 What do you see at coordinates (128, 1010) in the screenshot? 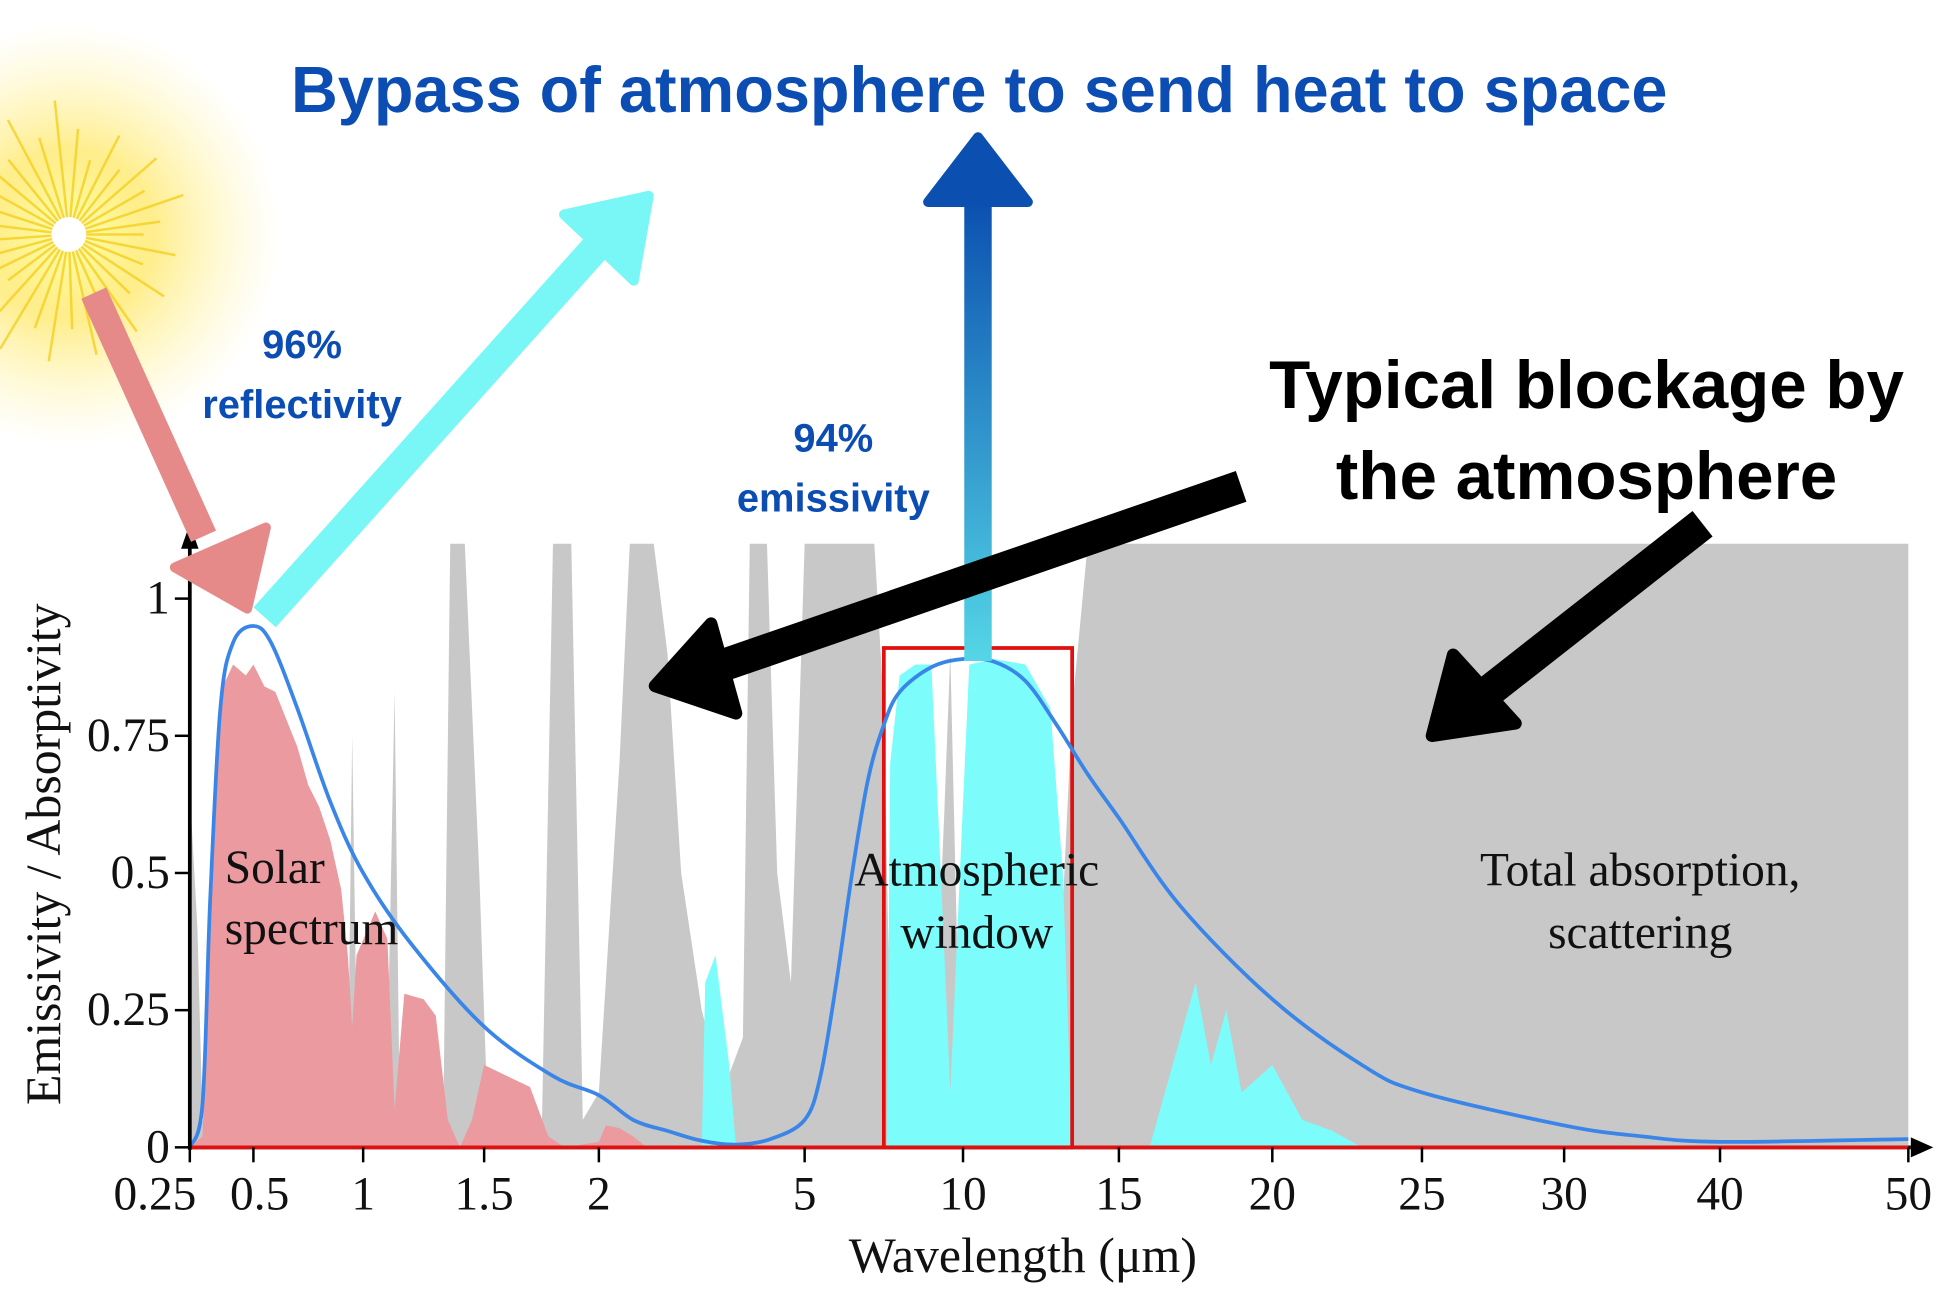
I see `y-tick-label: 0.25` at bounding box center [128, 1010].